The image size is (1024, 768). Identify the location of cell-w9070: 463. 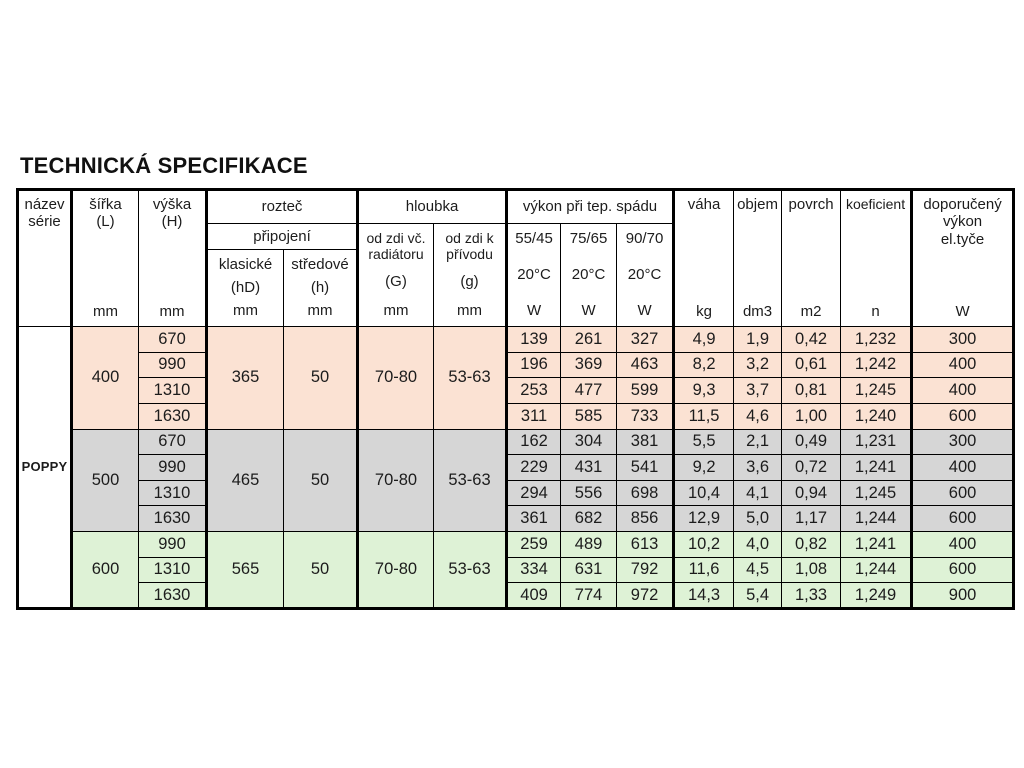
(646, 365).